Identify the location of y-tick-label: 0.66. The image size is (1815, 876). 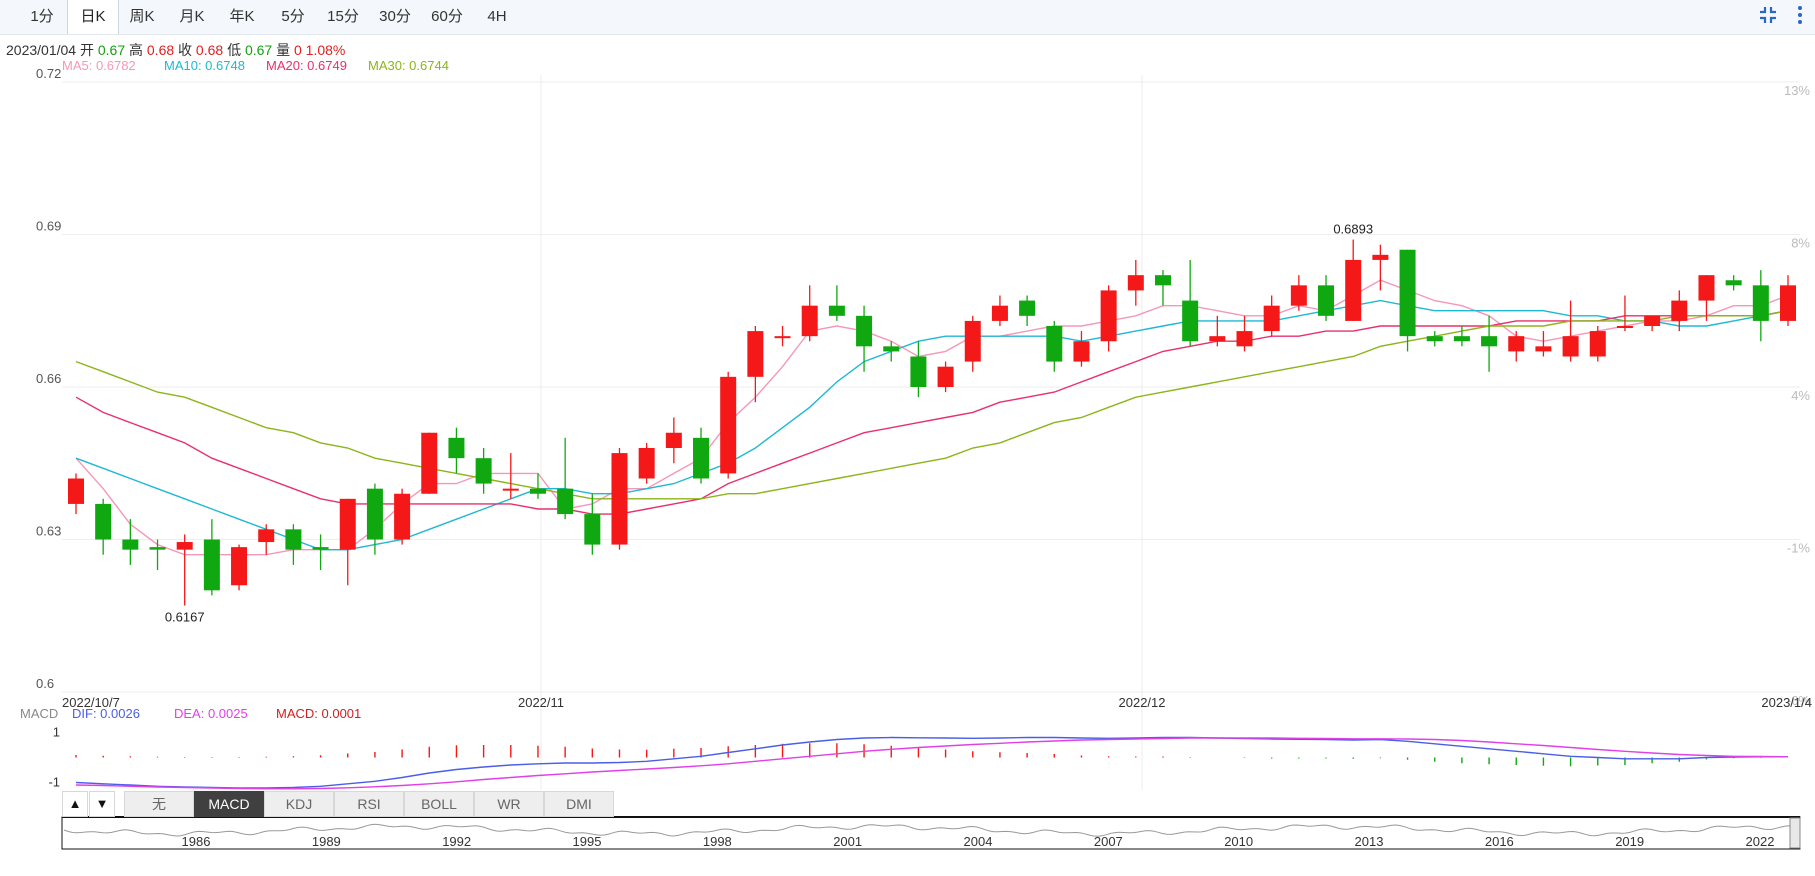
(48, 378).